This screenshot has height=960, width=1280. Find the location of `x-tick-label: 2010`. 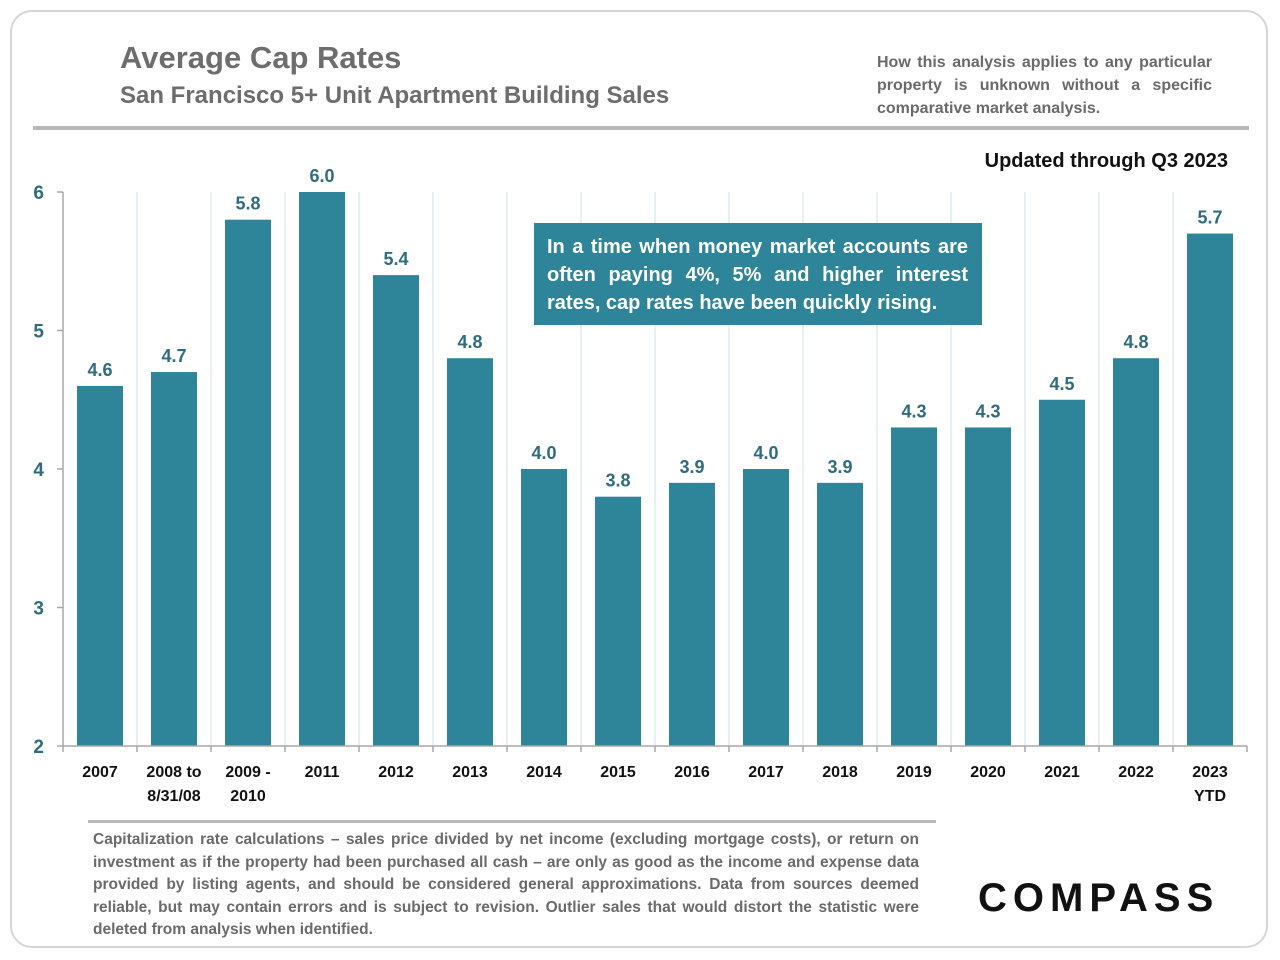

x-tick-label: 2010 is located at coordinates (248, 796).